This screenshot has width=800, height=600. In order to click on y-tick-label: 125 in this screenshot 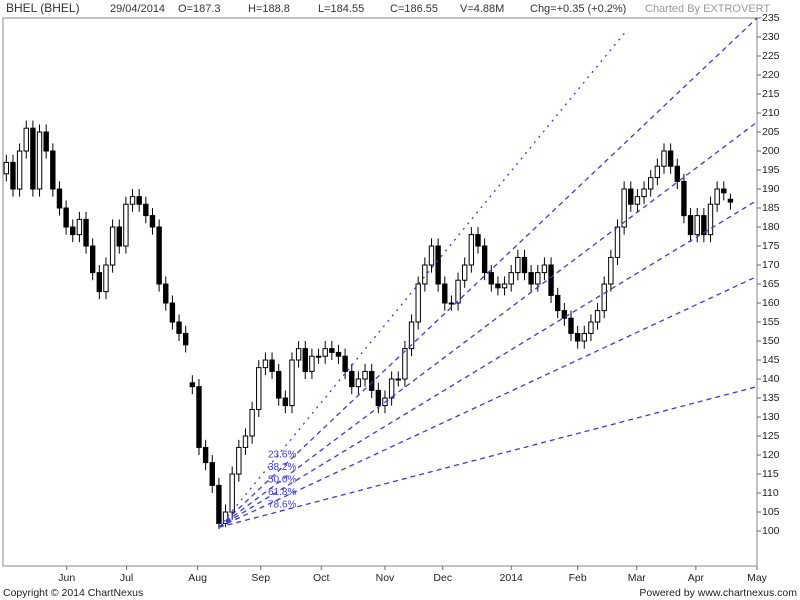, I will do `click(771, 436)`.